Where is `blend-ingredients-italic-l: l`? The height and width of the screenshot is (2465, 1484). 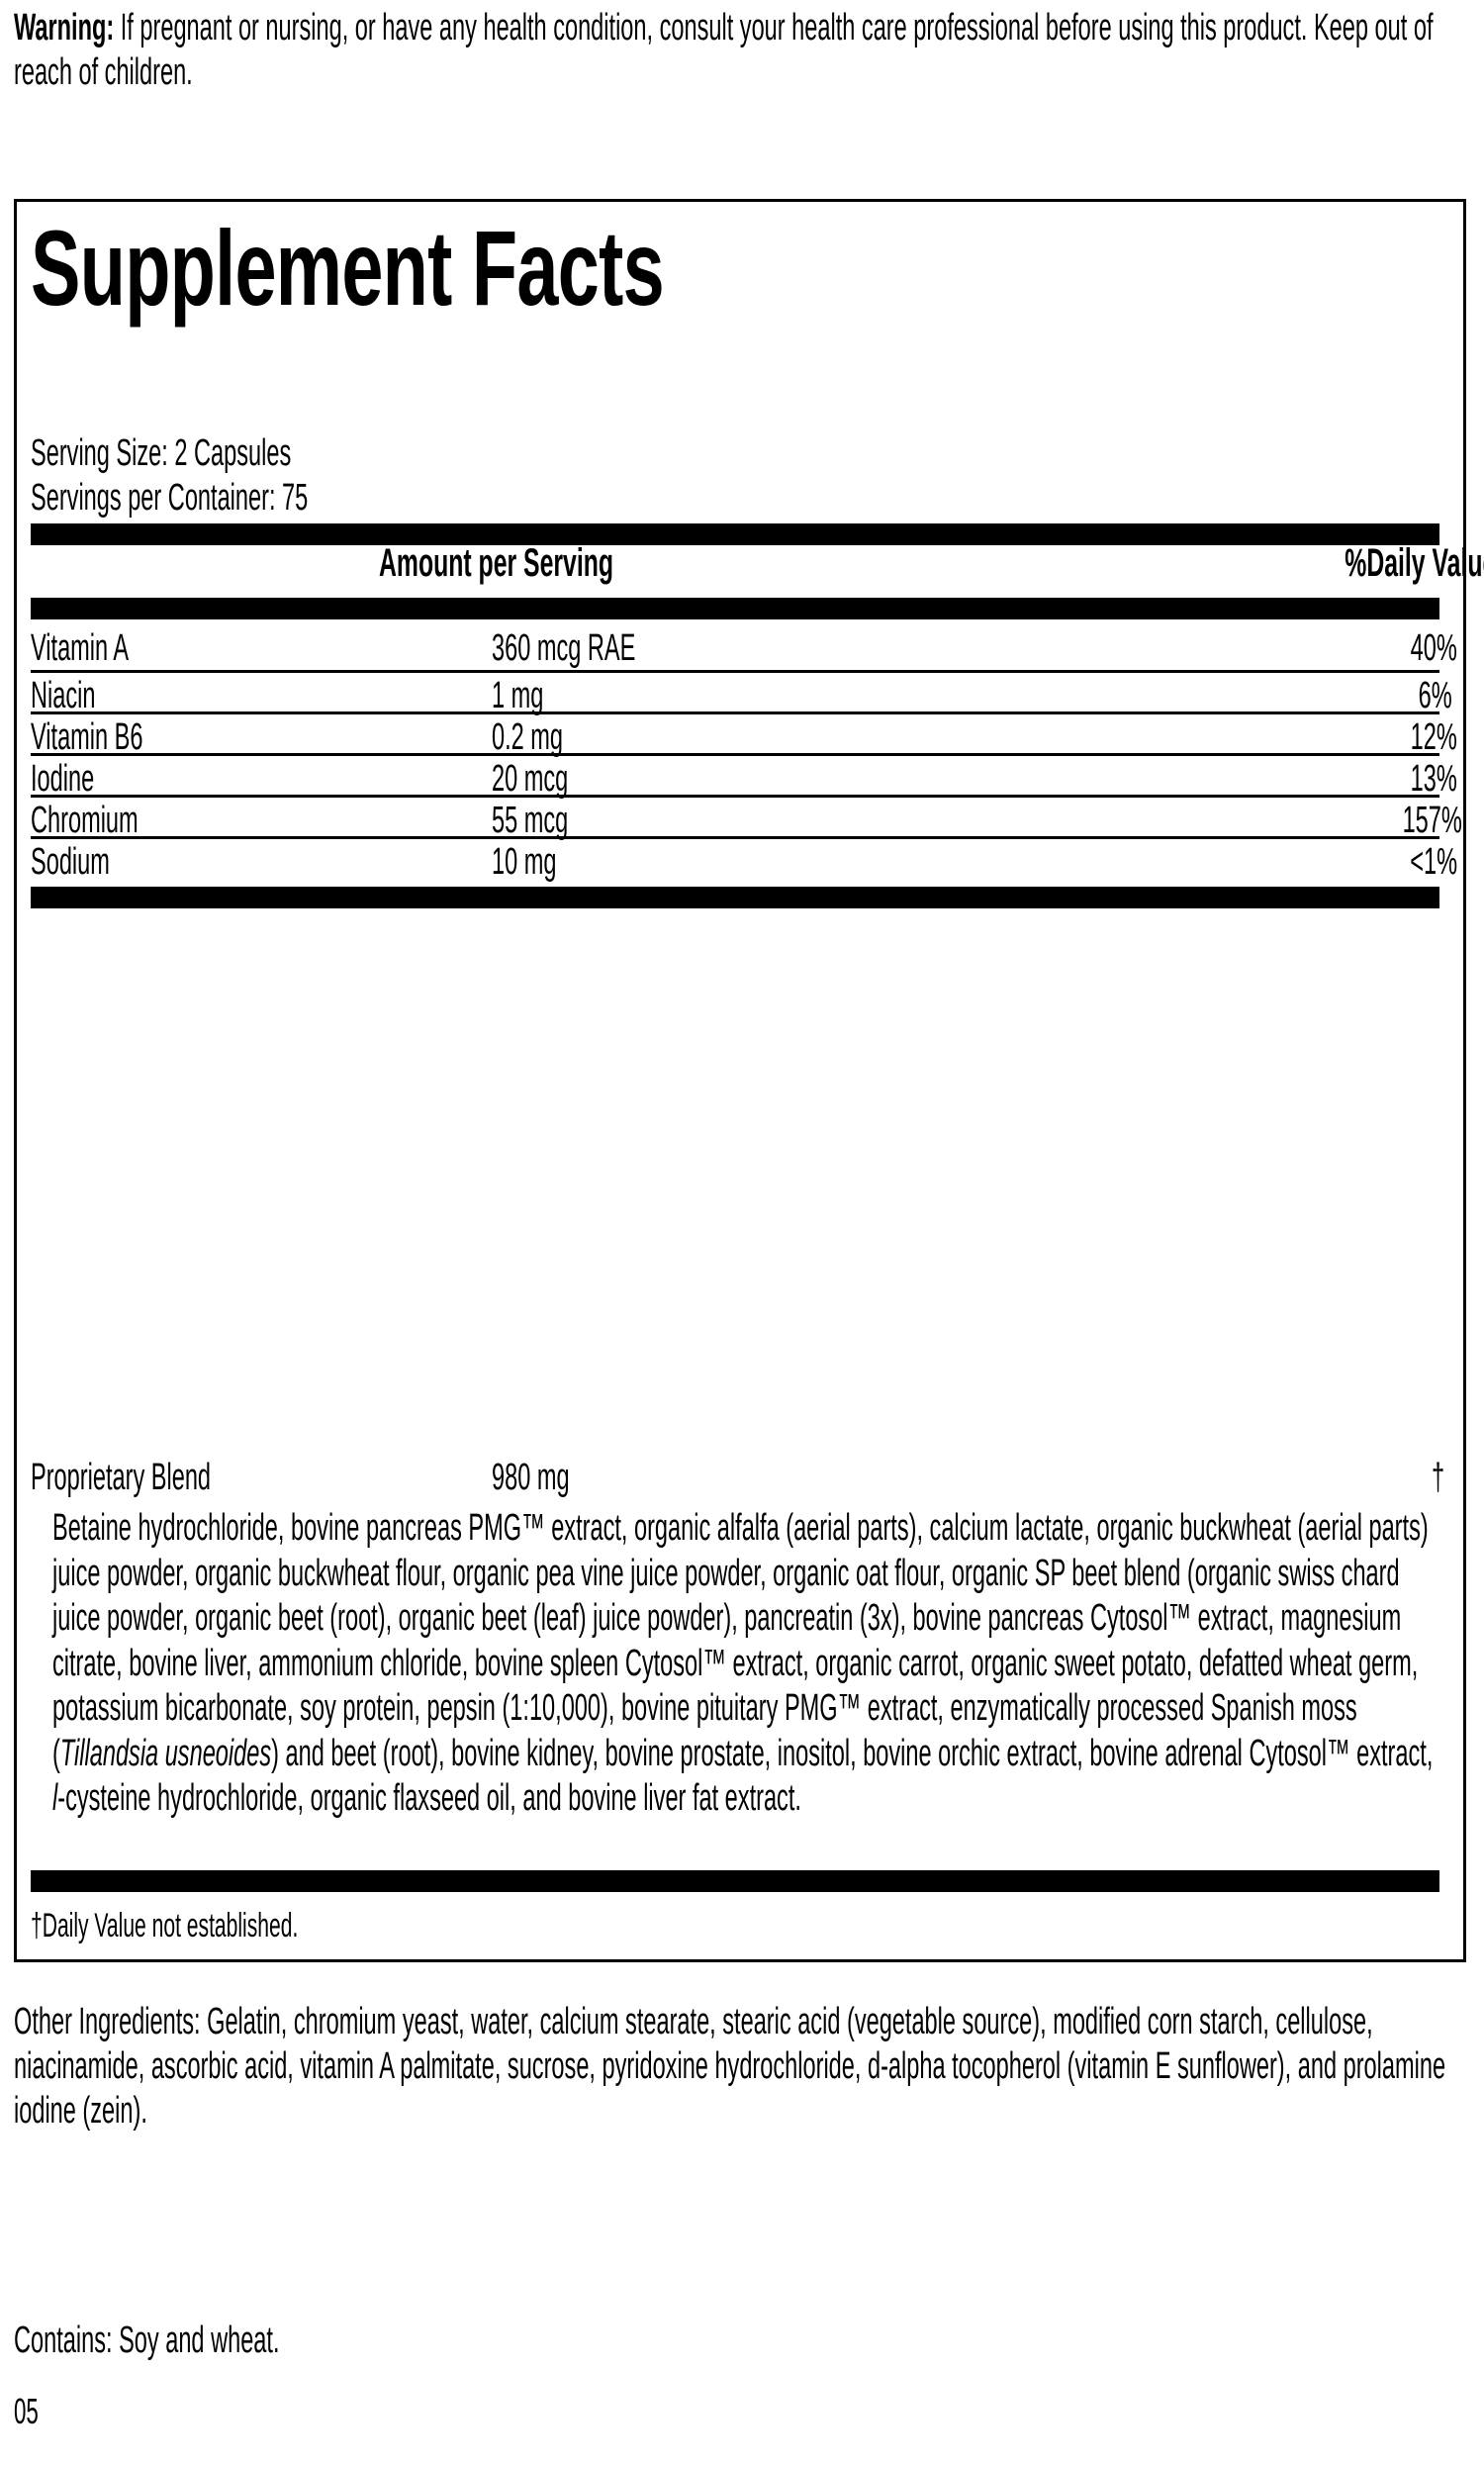 blend-ingredients-italic-l: l is located at coordinates (55, 1798).